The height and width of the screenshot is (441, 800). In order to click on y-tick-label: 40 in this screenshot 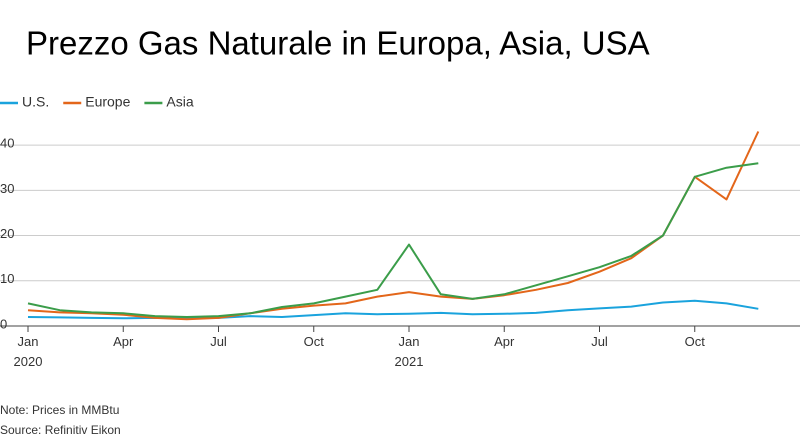, I will do `click(7, 143)`.